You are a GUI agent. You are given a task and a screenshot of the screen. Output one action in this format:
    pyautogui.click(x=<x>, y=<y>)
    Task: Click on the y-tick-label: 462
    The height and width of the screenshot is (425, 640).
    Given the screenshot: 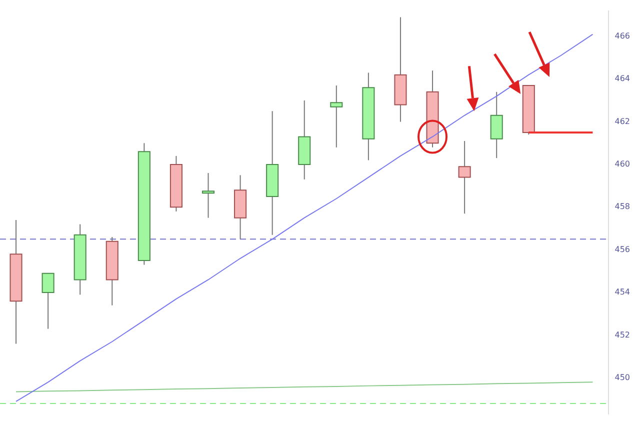 What is the action you would take?
    pyautogui.click(x=622, y=121)
    